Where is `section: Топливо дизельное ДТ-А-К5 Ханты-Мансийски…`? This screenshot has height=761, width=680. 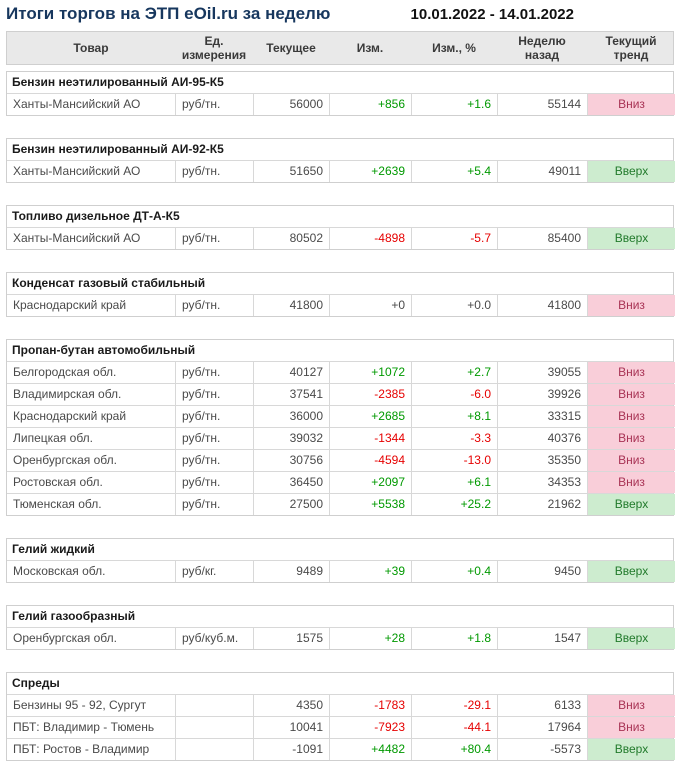
section: Топливо дизельное ДТ-А-К5 Ханты-Мансийски… is located at coordinates (340, 227).